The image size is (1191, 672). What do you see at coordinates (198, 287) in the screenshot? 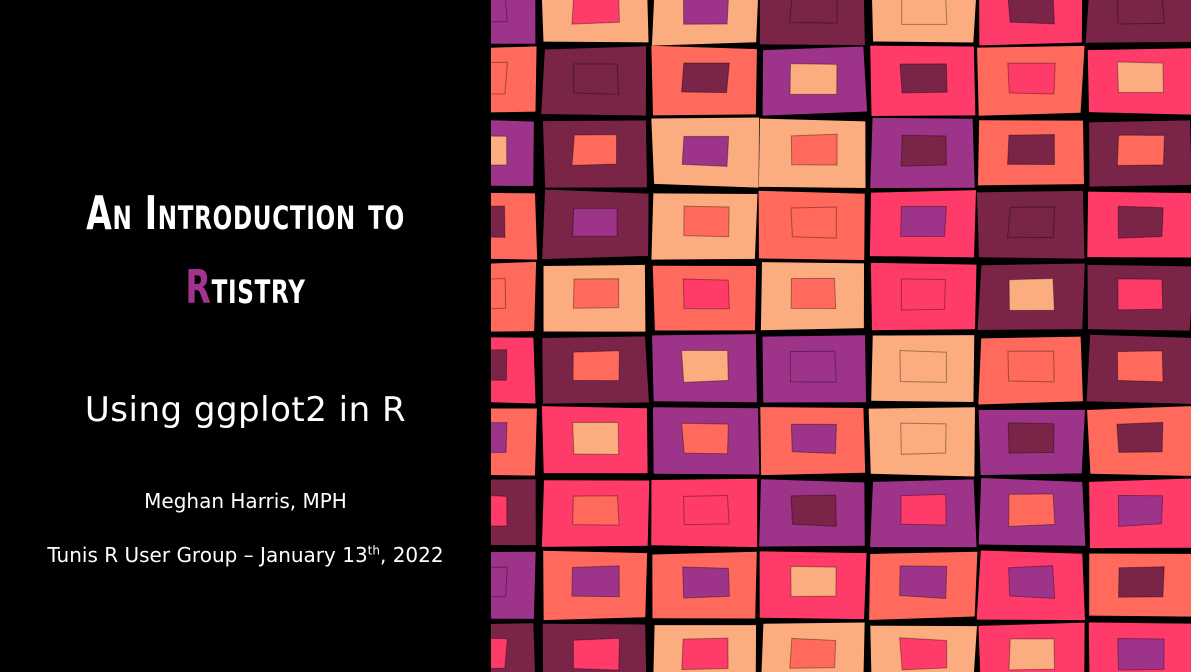
I see `slide-title-accent-letter: R` at bounding box center [198, 287].